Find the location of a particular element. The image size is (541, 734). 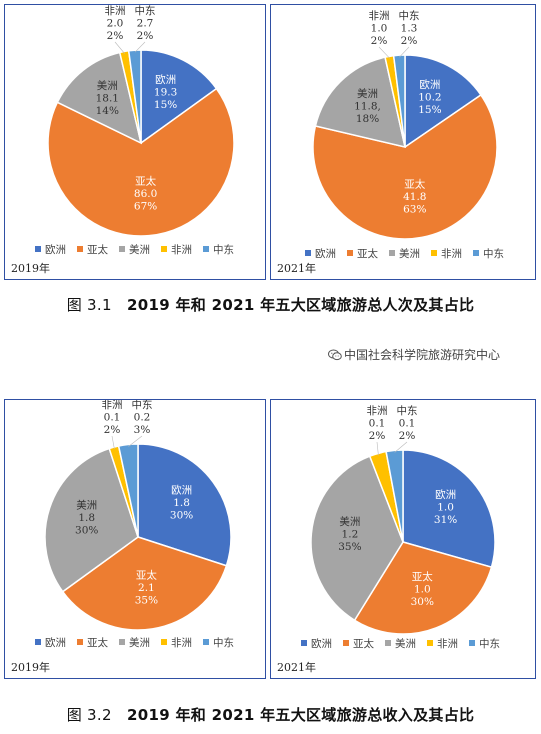

slice-percent-label: 3% is located at coordinates (142, 430).